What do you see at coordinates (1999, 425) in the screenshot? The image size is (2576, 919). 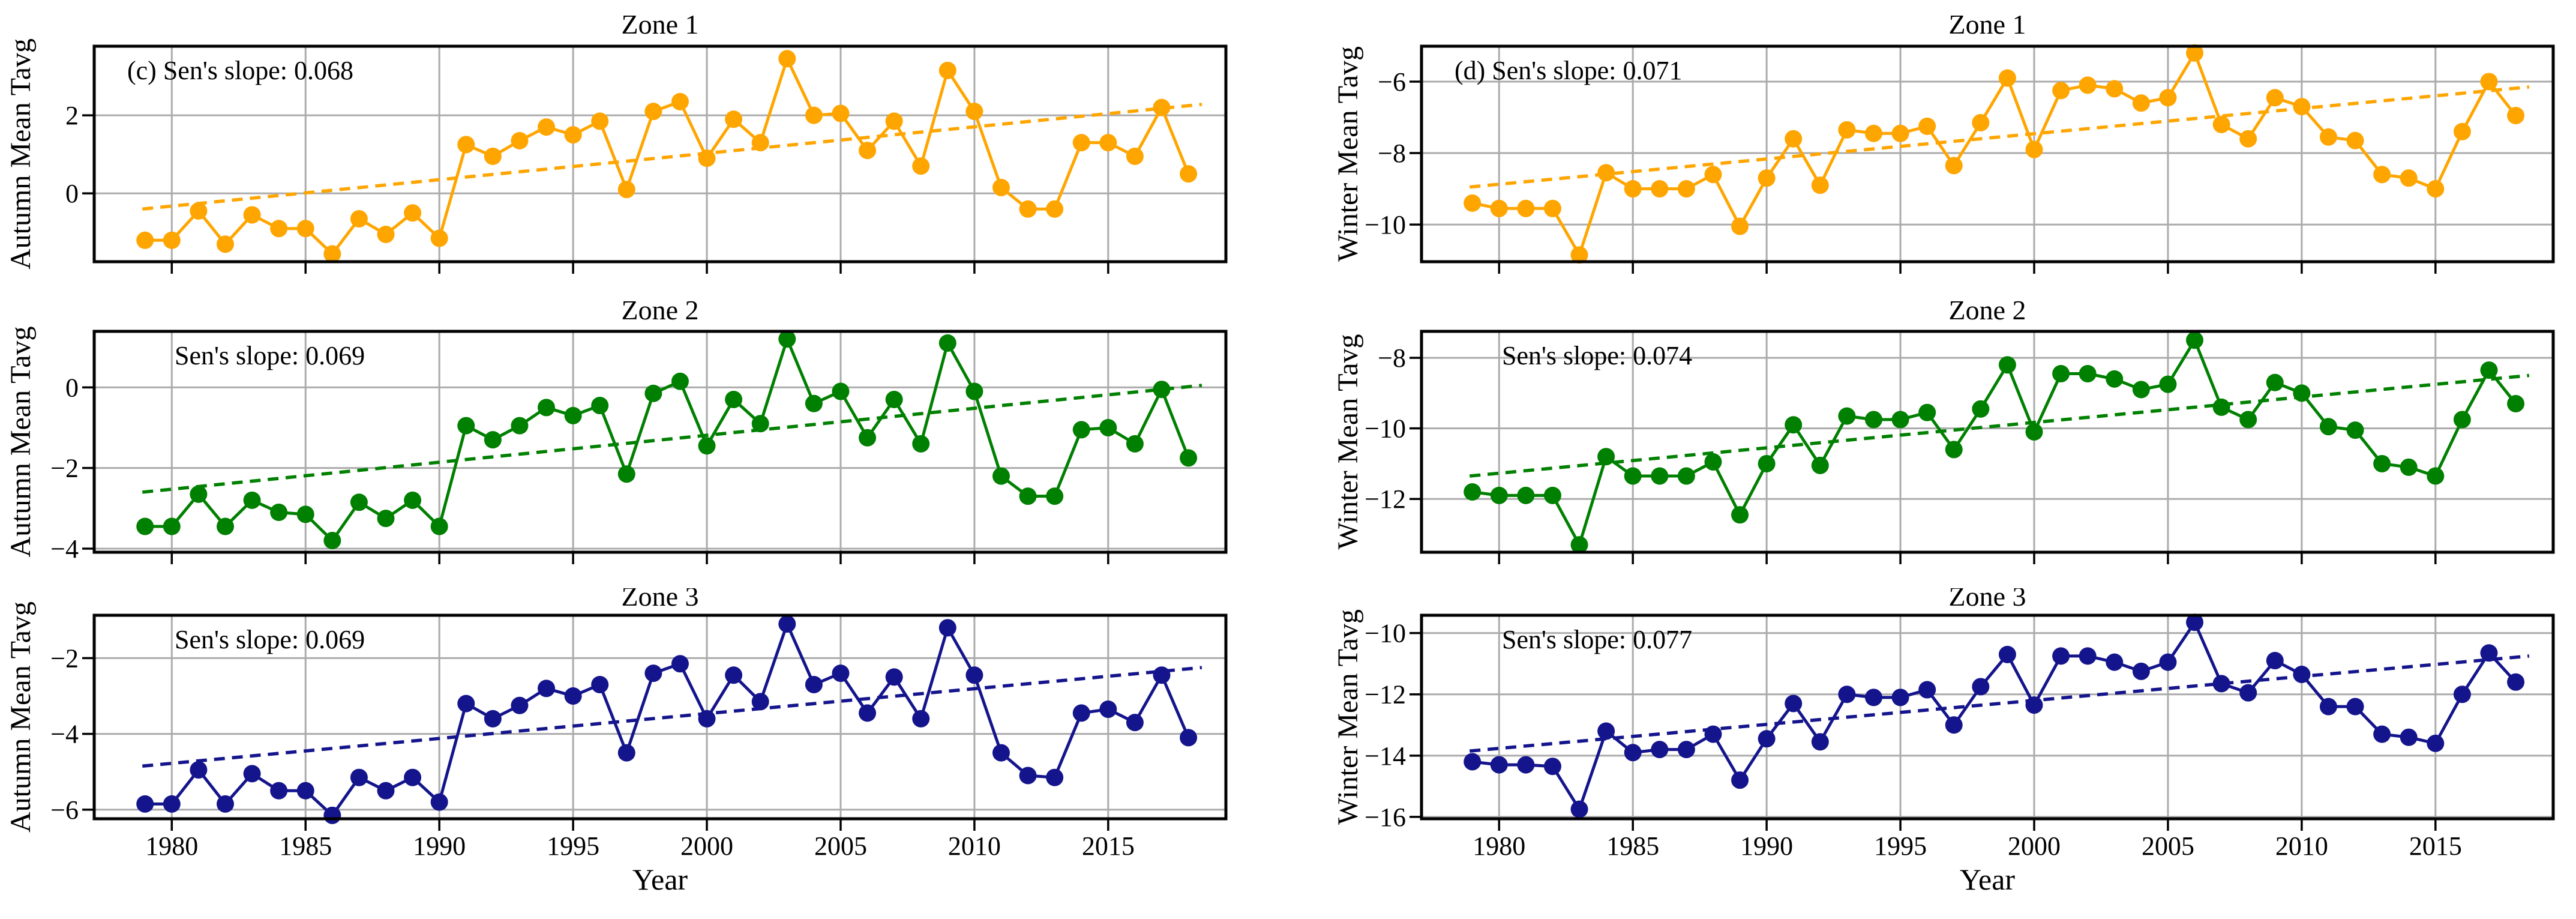 I see `trend-line` at bounding box center [1999, 425].